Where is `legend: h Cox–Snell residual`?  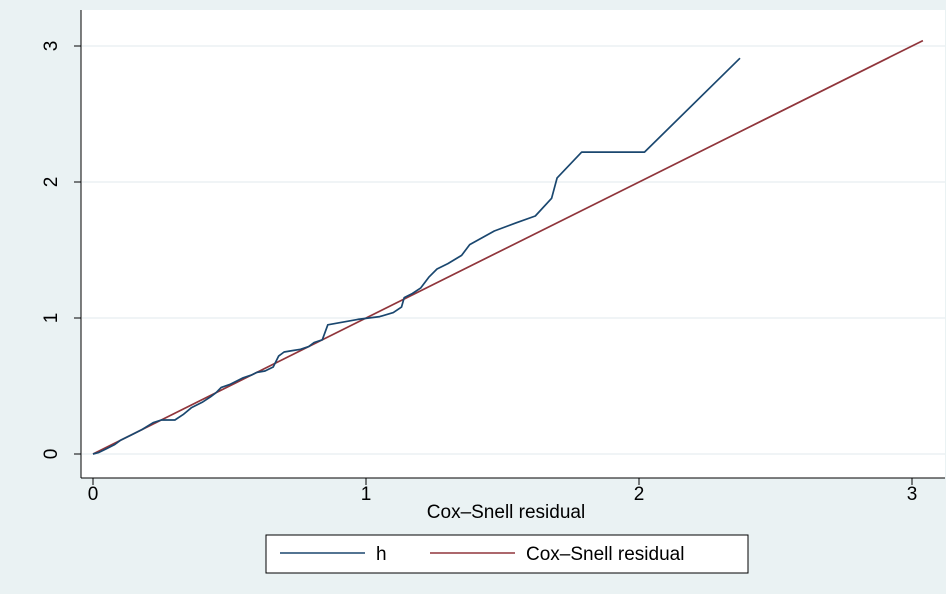
legend: h Cox–Snell residual is located at coordinates (507, 554).